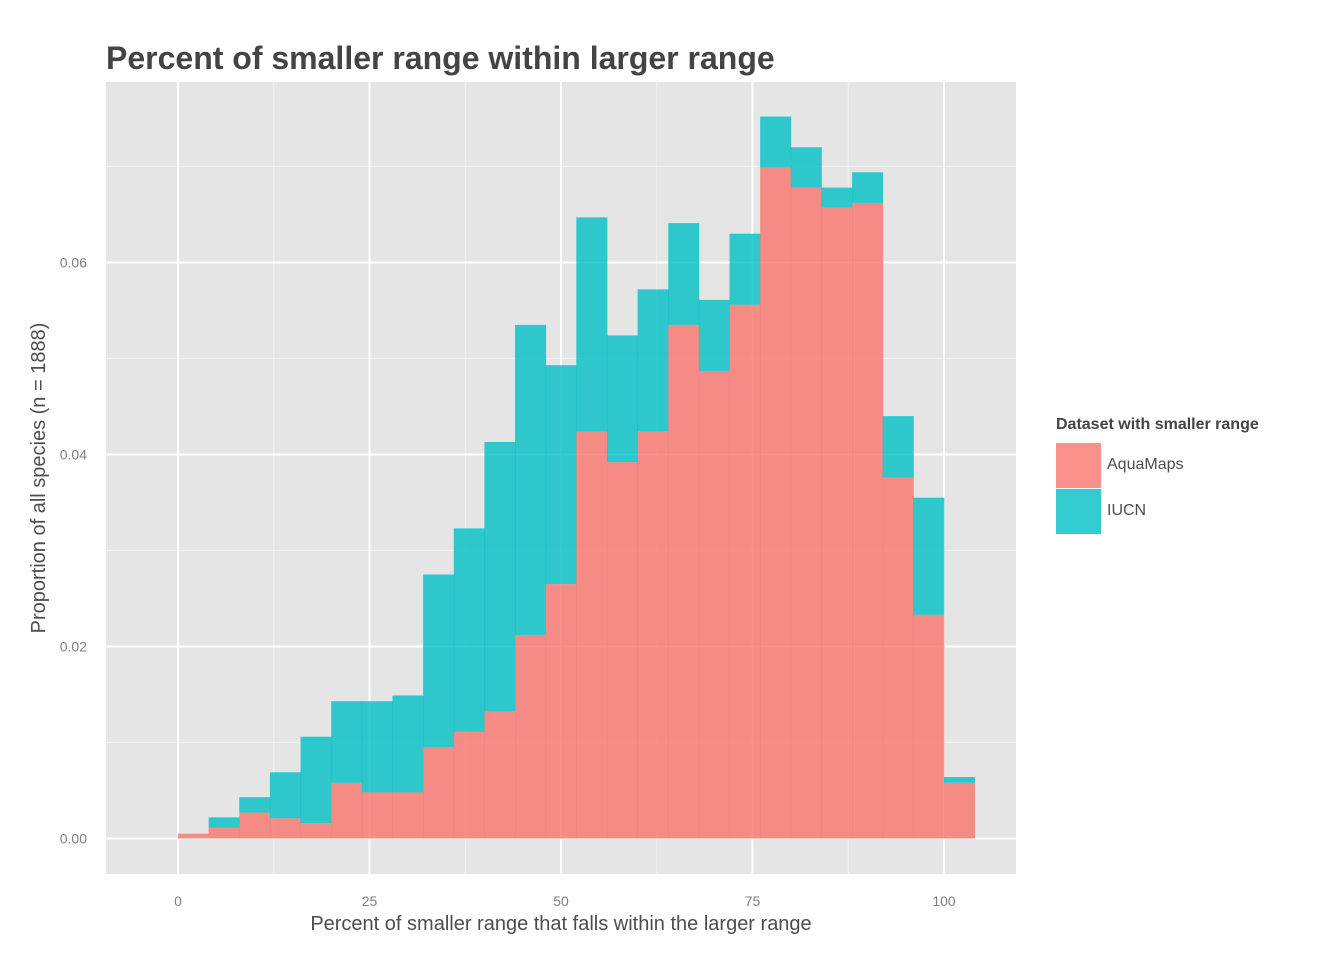  I want to click on legend-label-iucn: IUCN, so click(1127, 510).